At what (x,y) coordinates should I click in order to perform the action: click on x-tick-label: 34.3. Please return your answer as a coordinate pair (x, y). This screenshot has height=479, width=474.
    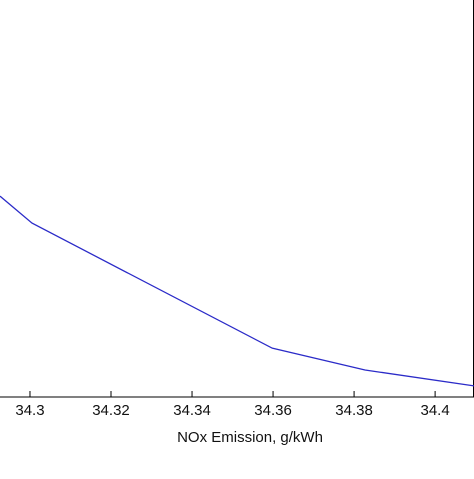
    Looking at the image, I should click on (29, 410).